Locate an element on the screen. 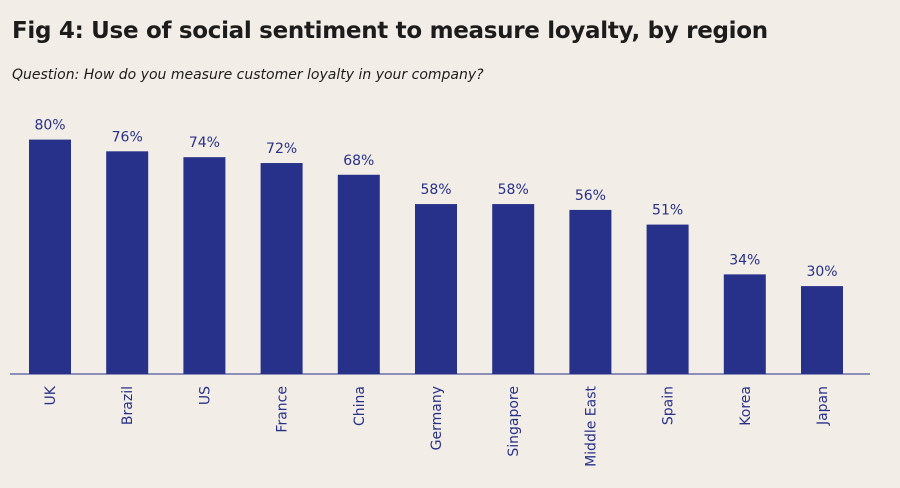  category-tick-label: Korea is located at coordinates (746, 406).